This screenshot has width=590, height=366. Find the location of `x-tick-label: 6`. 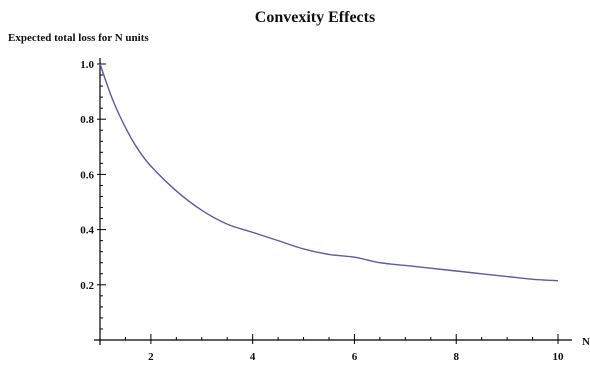

x-tick-label: 6 is located at coordinates (355, 357).